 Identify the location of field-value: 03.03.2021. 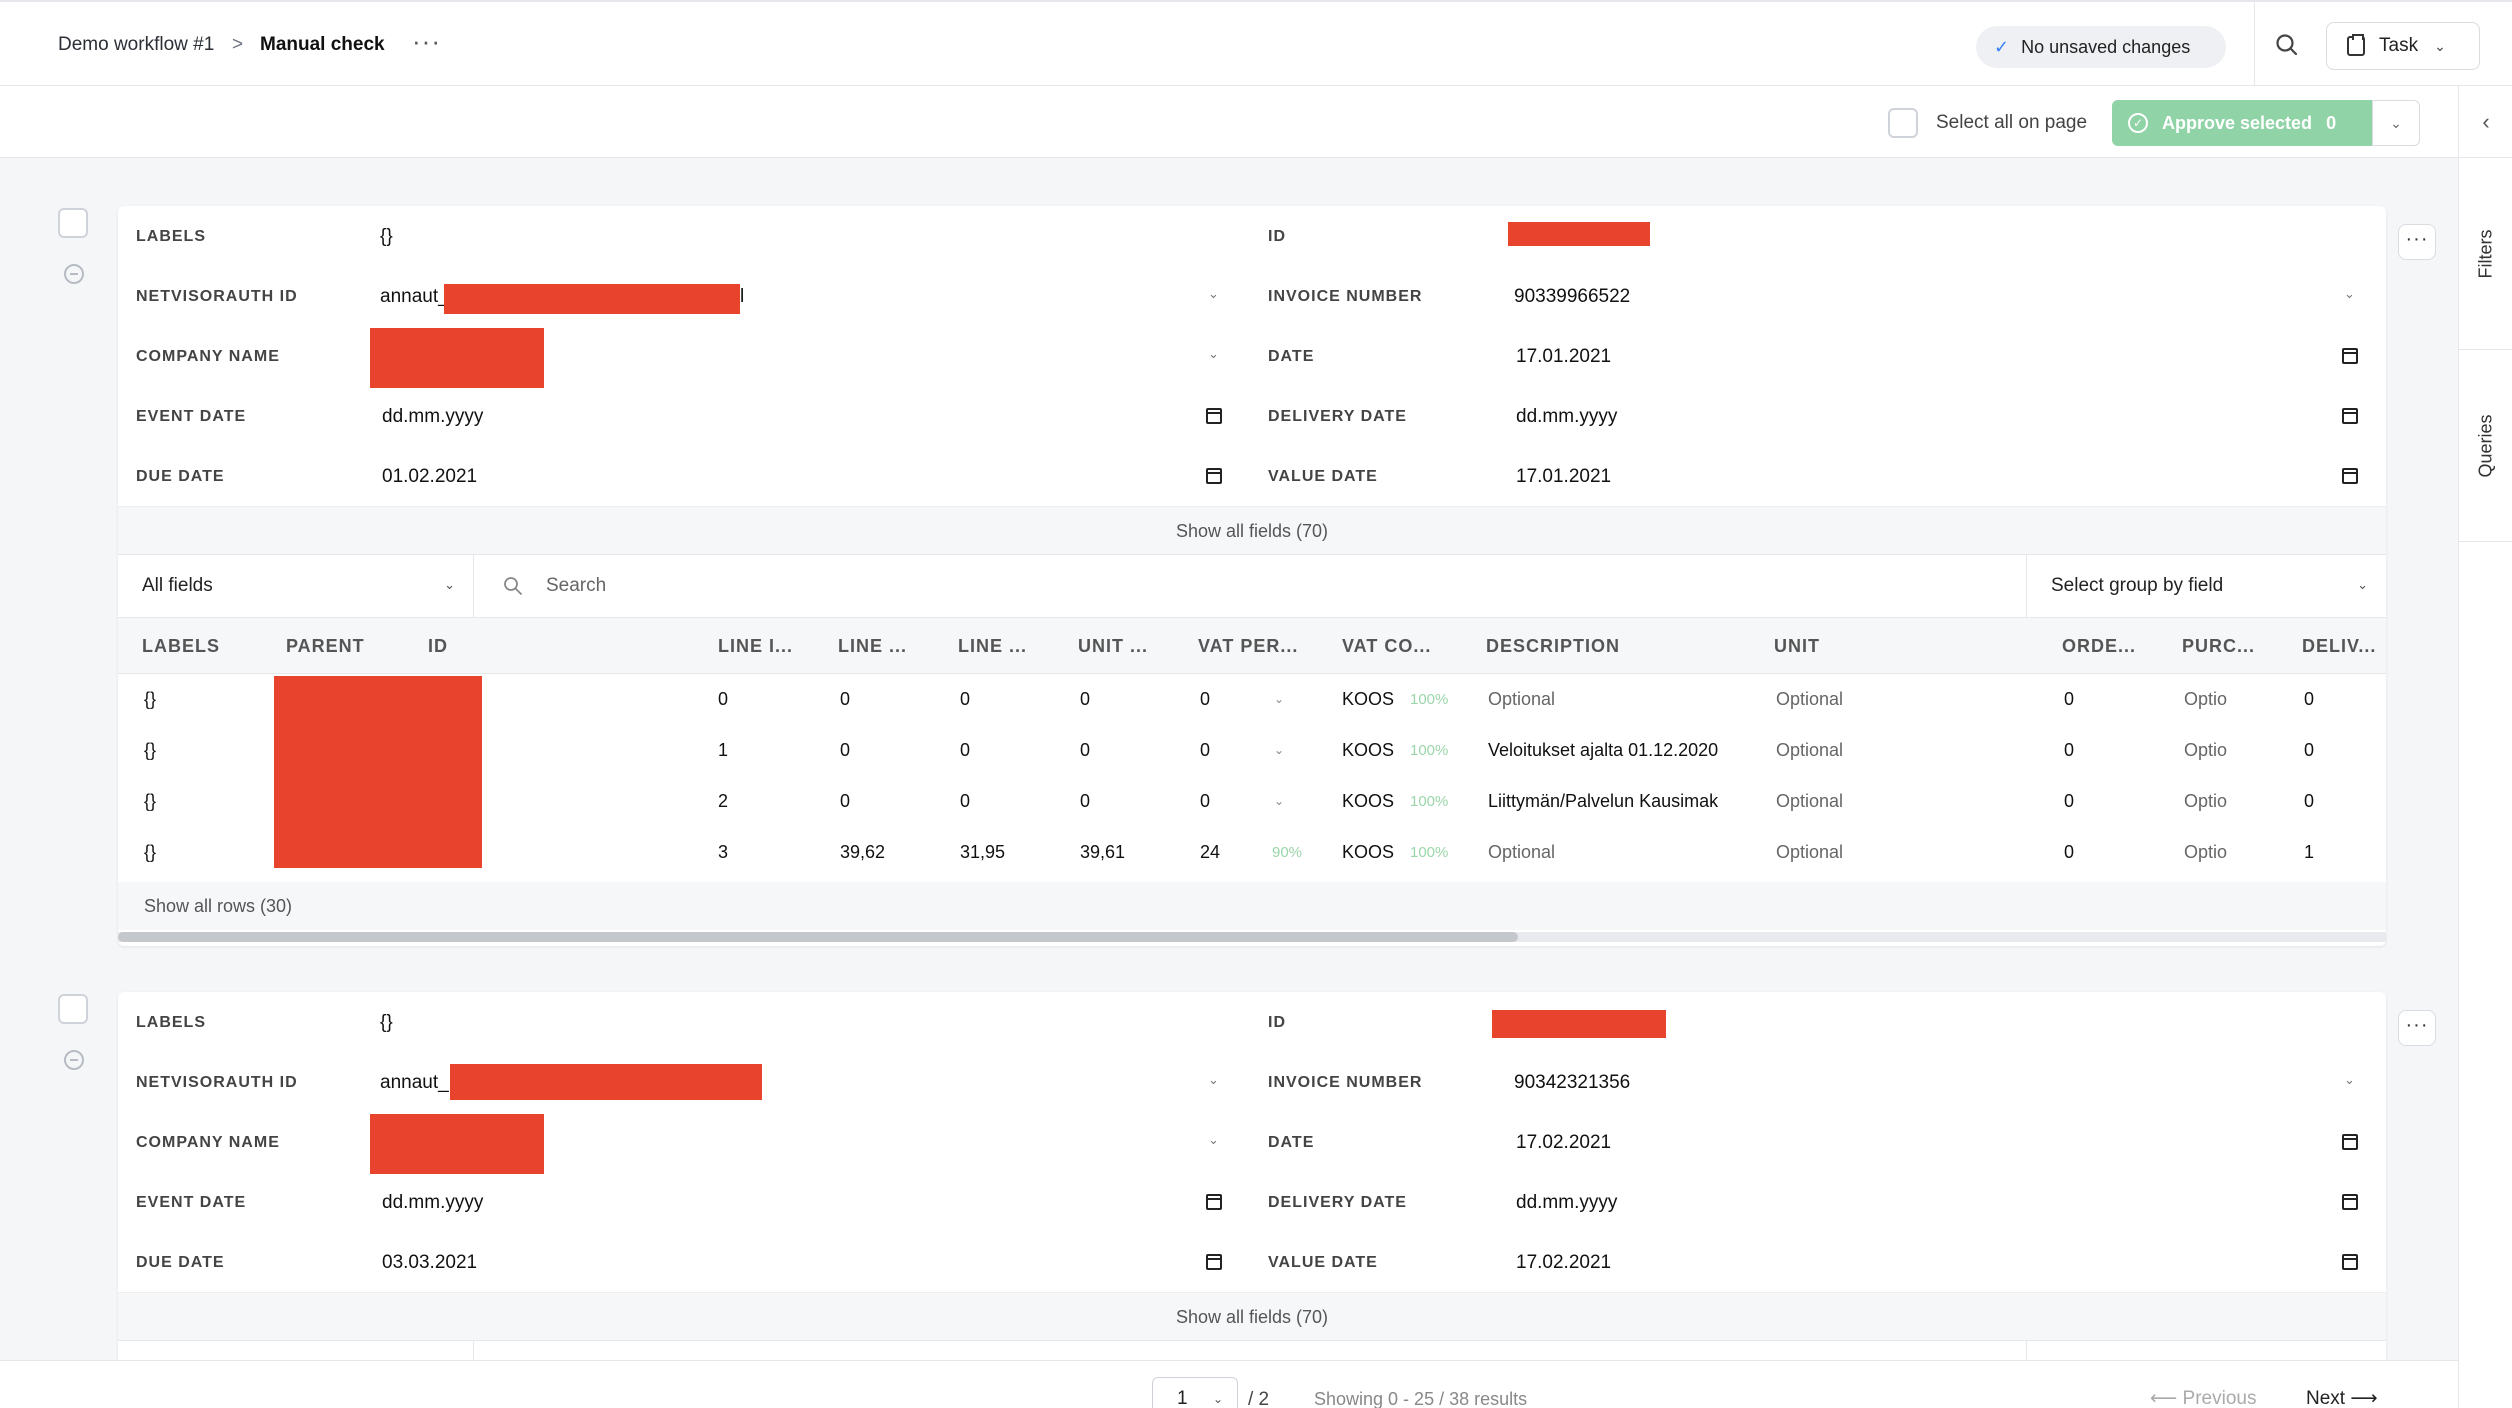
(430, 1262).